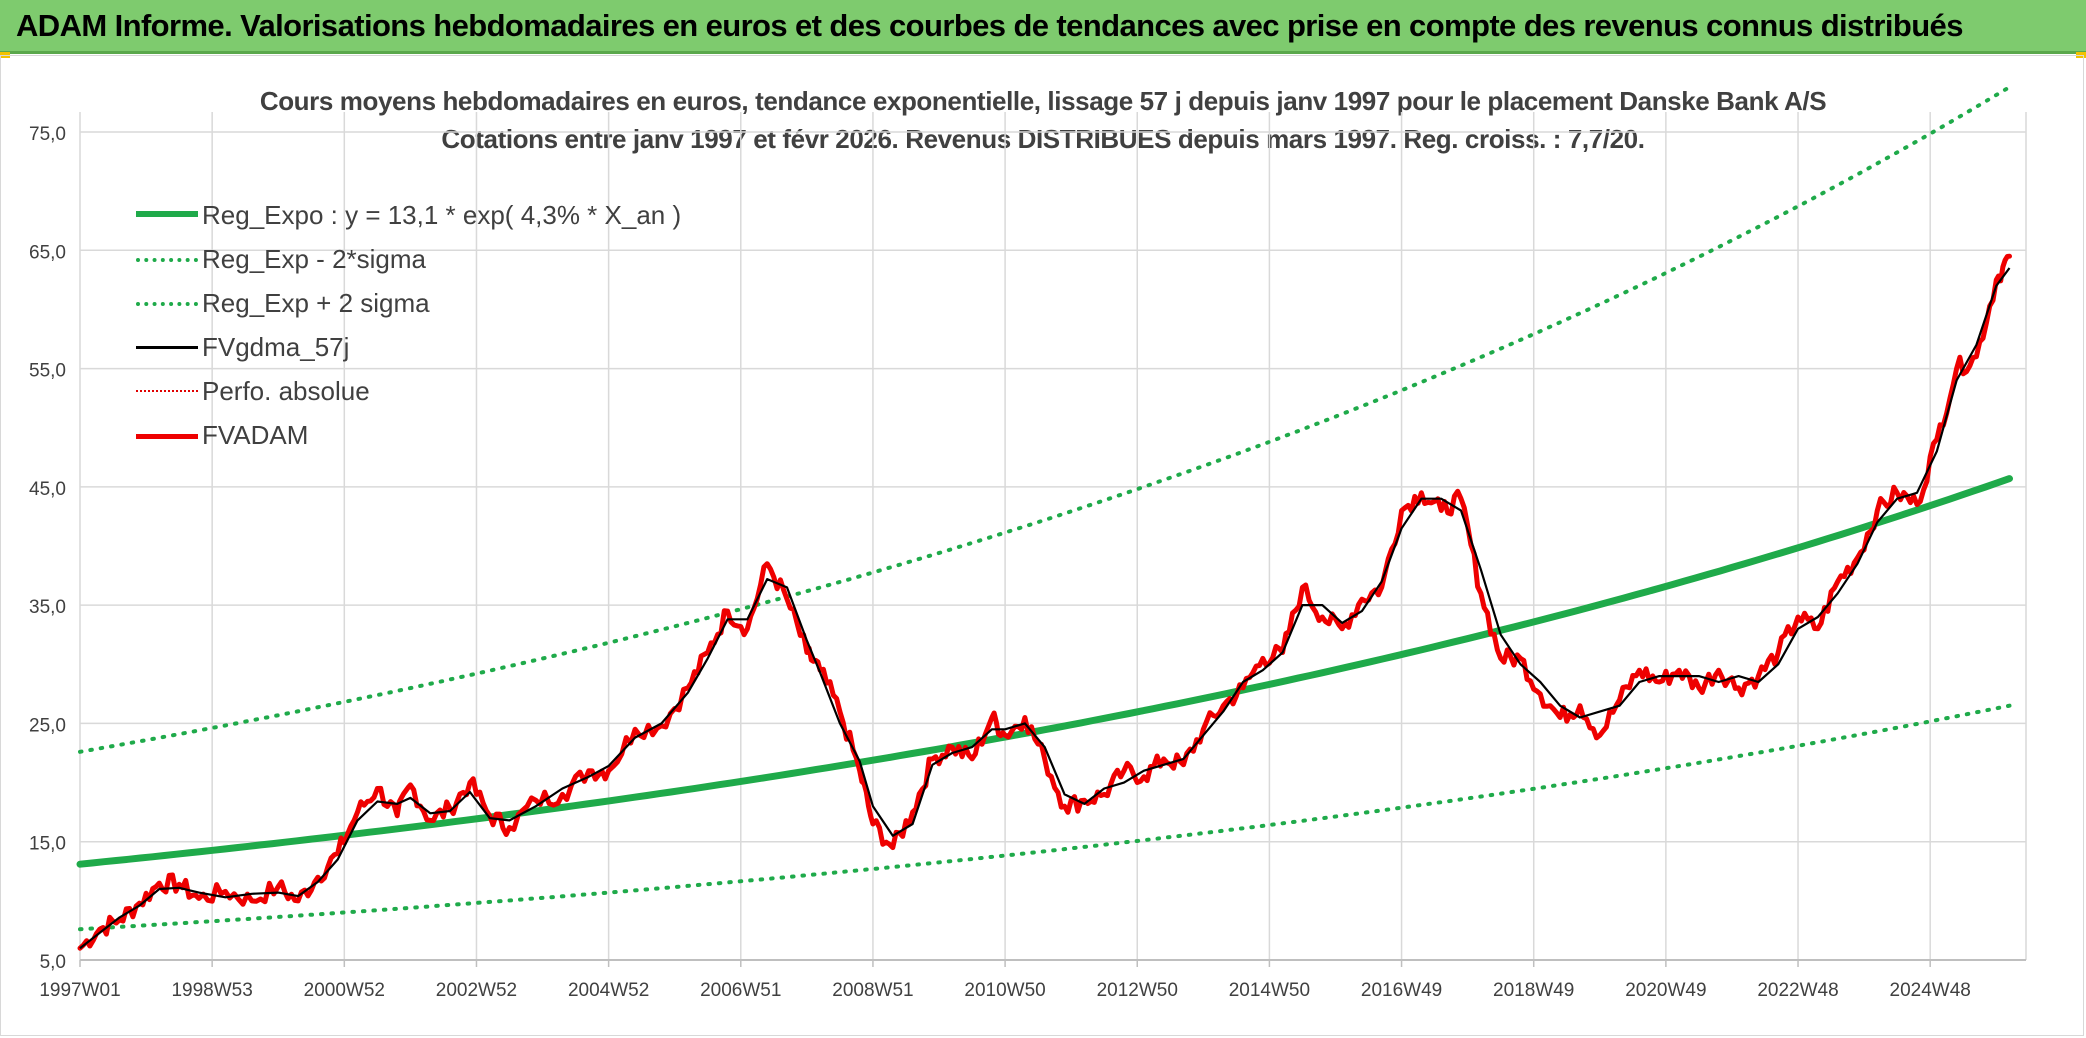 The width and height of the screenshot is (2086, 1038). I want to click on legend-swatch-reg-exp-minus, so click(167, 260).